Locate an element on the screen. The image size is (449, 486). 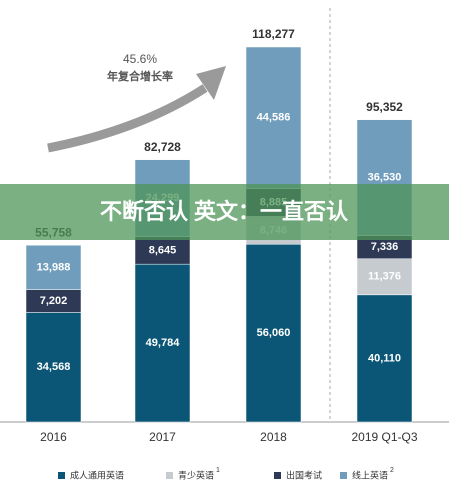
total-label: 95,352 is located at coordinates (384, 107).